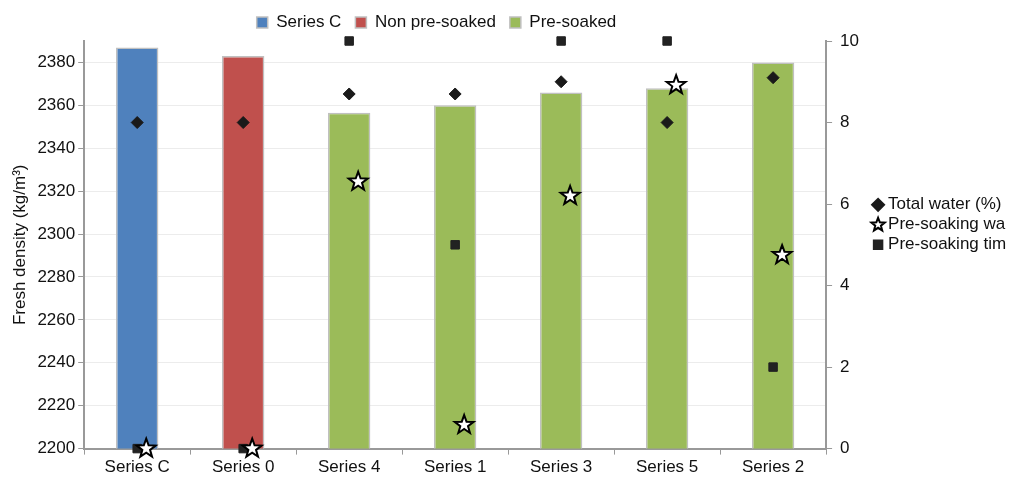 The height and width of the screenshot is (485, 1017). I want to click on y-tick-label: 2200, so click(56, 448).